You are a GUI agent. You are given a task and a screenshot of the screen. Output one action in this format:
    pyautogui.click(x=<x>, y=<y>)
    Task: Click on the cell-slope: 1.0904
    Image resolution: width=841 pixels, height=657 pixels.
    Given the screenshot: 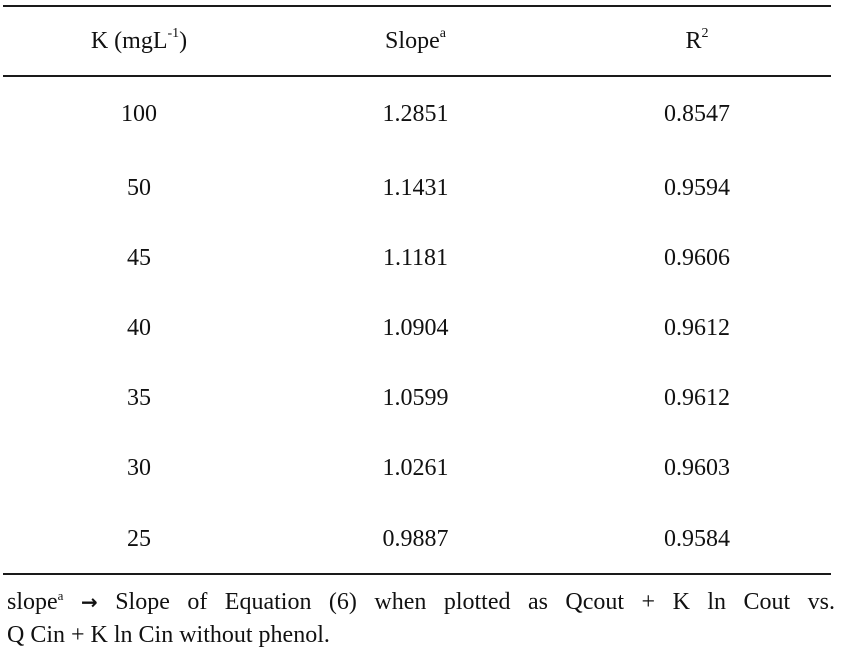 What is the action you would take?
    pyautogui.click(x=415, y=327)
    